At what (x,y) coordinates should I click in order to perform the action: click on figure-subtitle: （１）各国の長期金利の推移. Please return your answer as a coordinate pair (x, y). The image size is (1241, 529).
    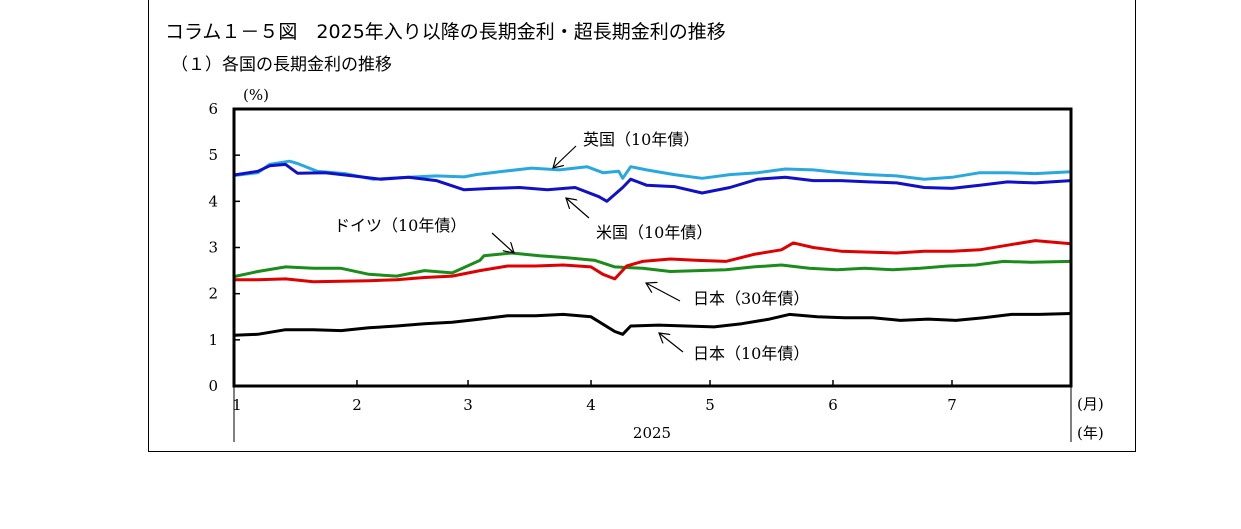
    Looking at the image, I should click on (281, 65).